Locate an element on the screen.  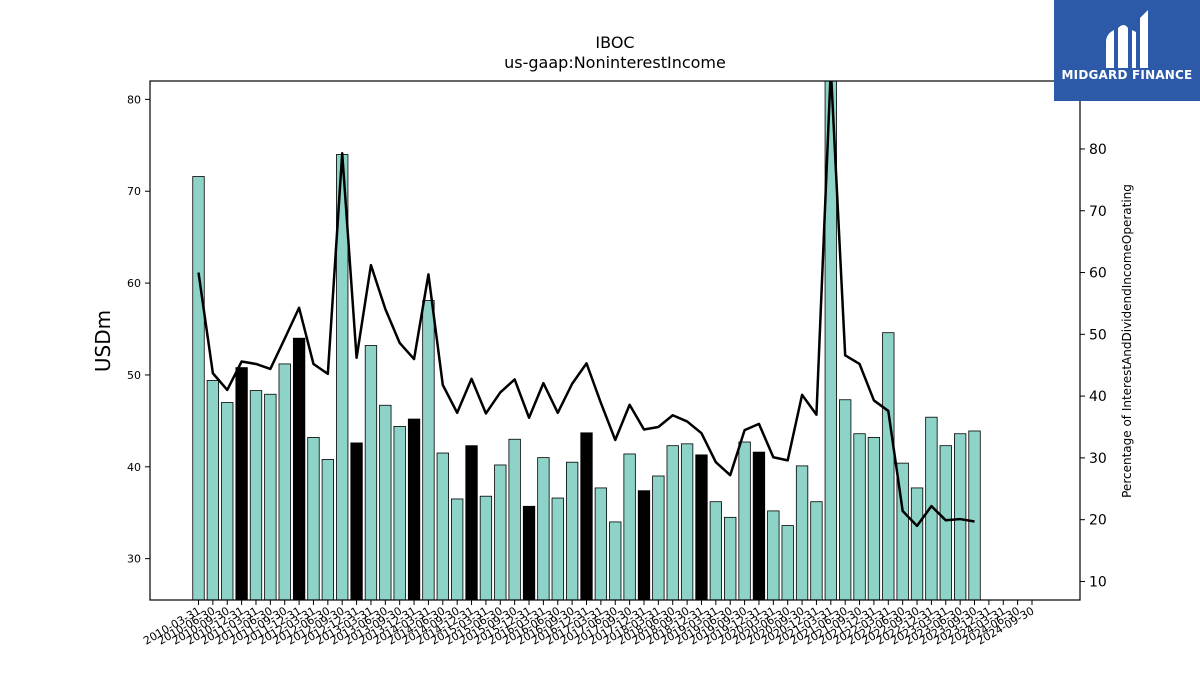
chart-title: IBOC is located at coordinates (614, 42).